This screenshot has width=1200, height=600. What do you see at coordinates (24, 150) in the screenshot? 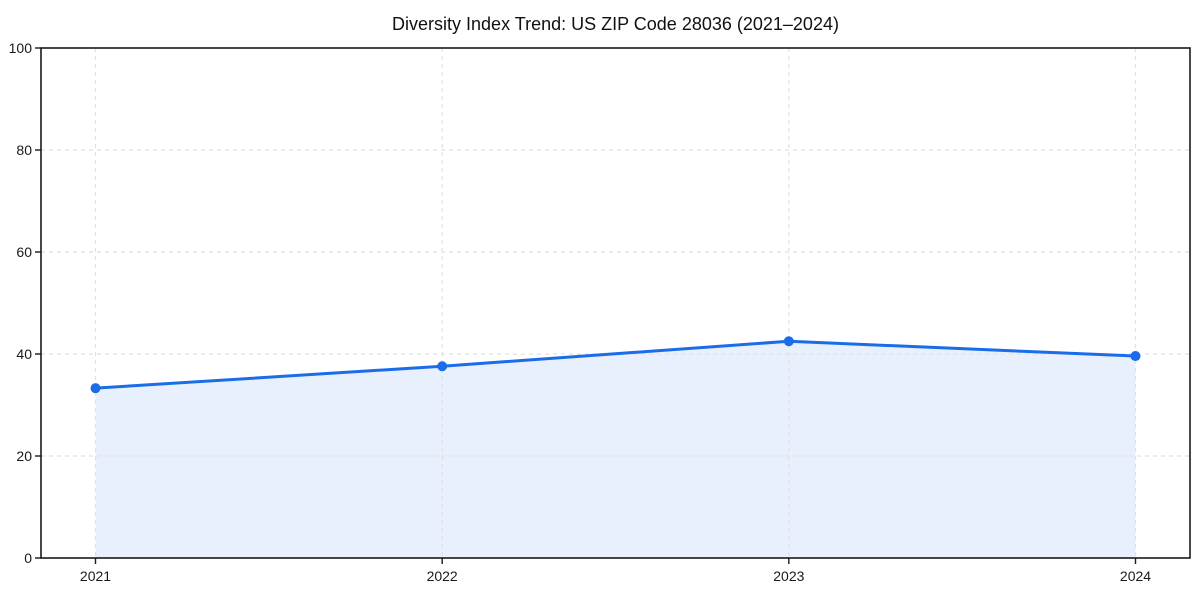
I see `y-tick-label: 80` at bounding box center [24, 150].